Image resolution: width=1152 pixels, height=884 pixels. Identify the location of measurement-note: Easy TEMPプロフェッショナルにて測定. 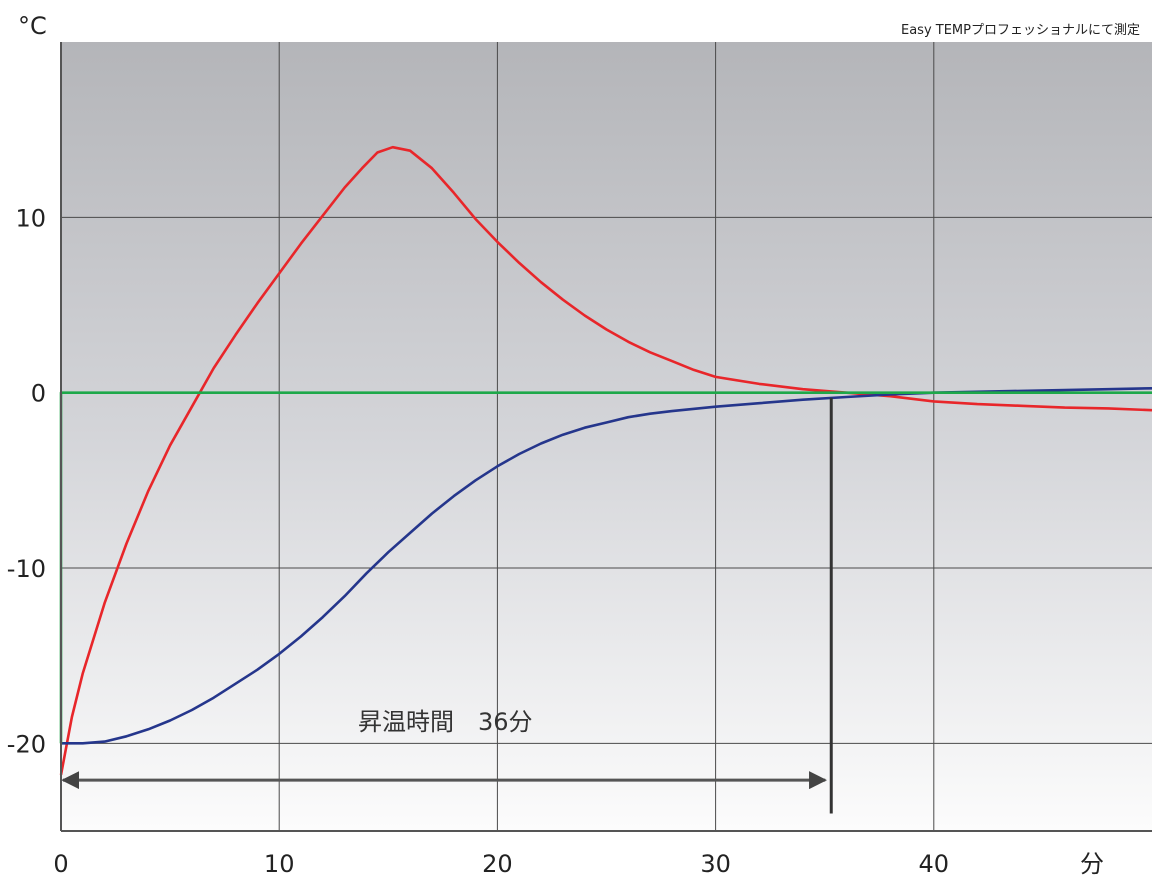
(1020, 30).